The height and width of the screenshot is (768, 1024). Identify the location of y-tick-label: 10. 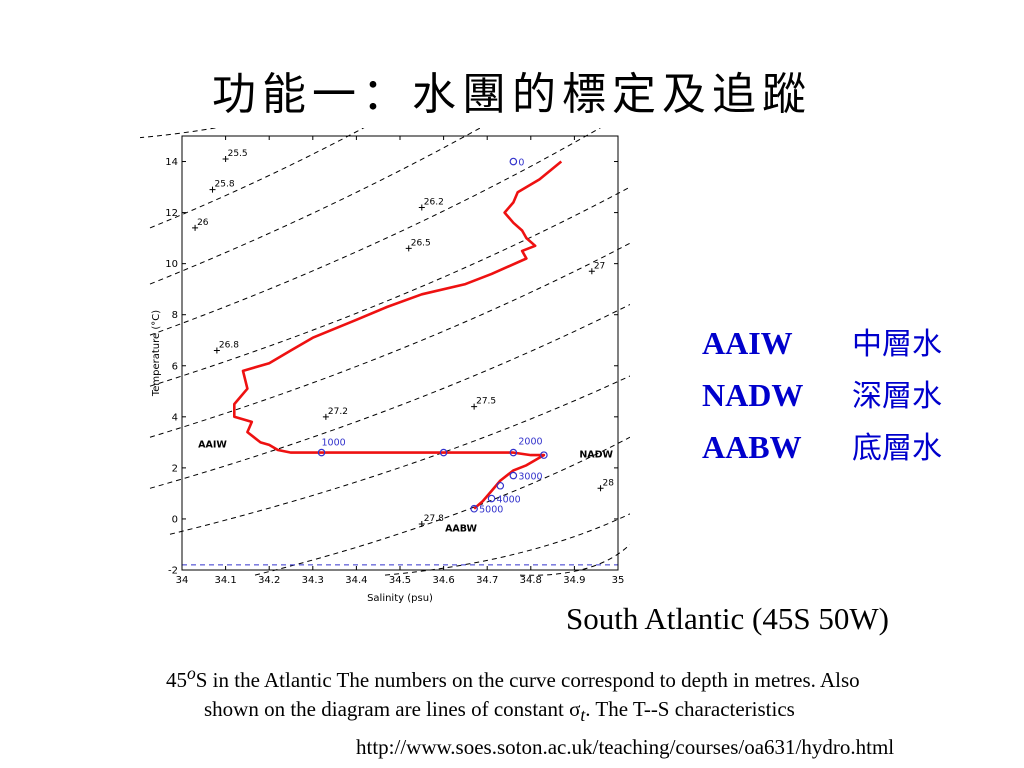
(171, 264).